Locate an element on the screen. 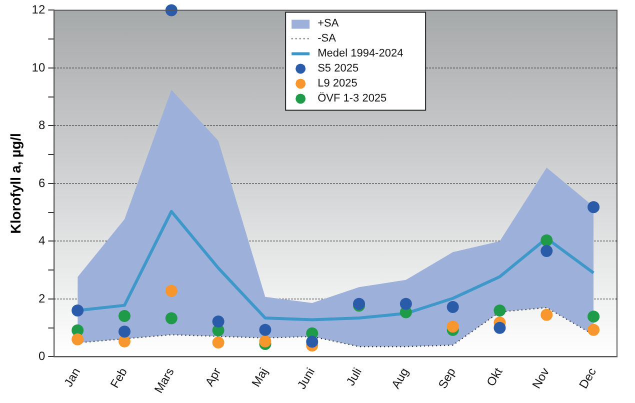  y-tick-label: 12 is located at coordinates (39, 9).